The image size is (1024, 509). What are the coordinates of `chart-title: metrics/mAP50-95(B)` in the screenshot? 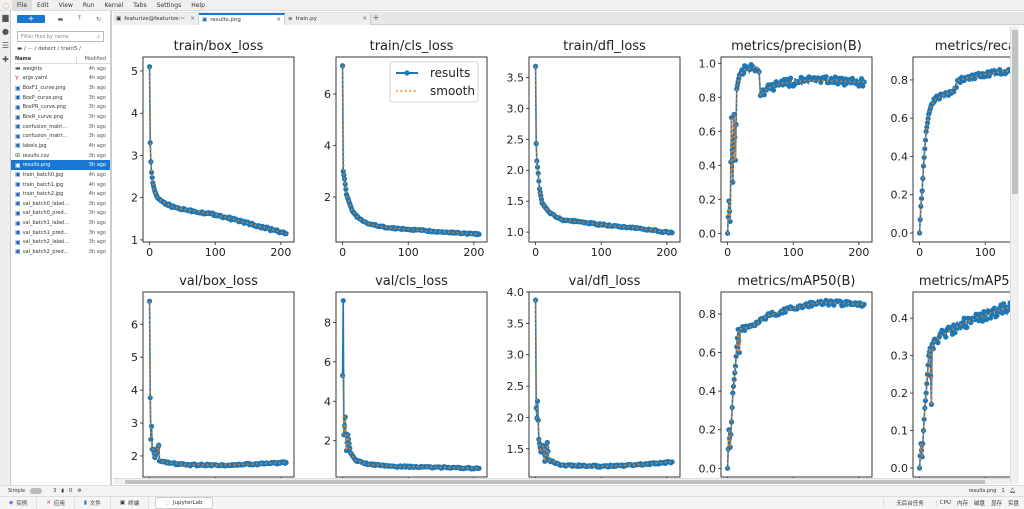 It's located at (964, 281).